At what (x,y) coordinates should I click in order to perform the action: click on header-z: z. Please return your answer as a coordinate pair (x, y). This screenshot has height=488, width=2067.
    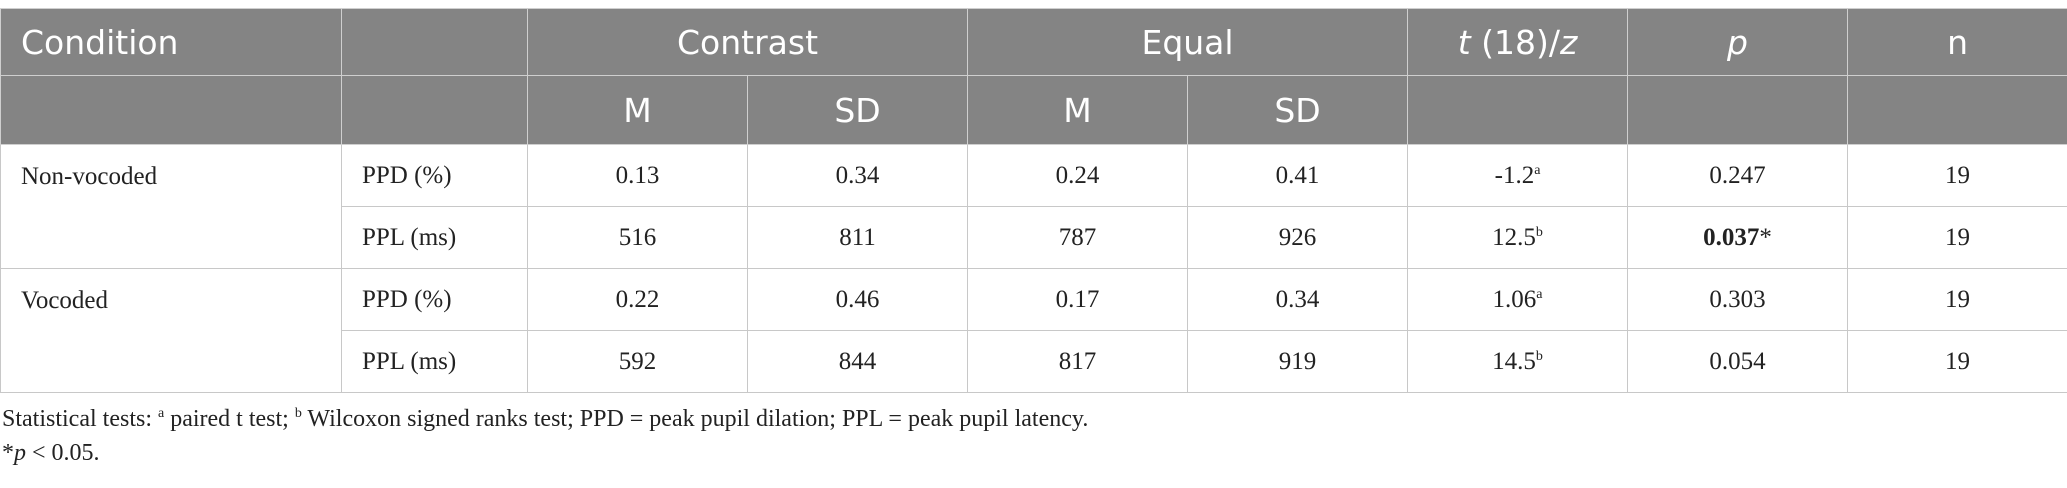
    Looking at the image, I should click on (1569, 42).